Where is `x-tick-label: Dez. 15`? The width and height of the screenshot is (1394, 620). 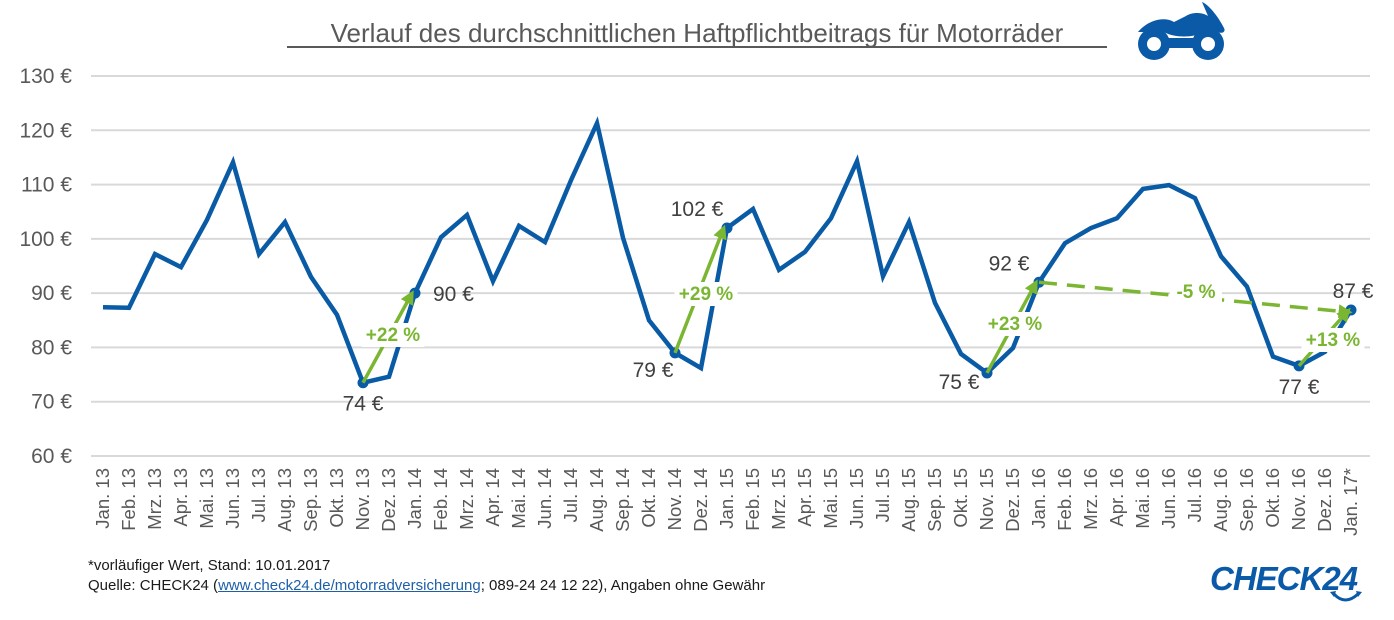
x-tick-label: Dez. 15 is located at coordinates (1012, 500).